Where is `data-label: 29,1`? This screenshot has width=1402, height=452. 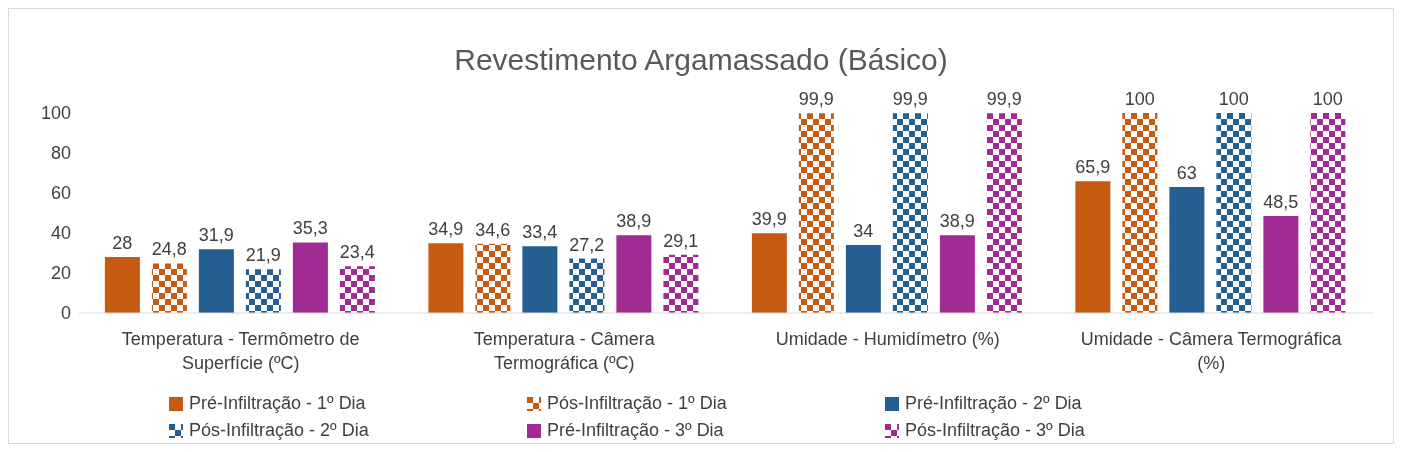 data-label: 29,1 is located at coordinates (681, 240).